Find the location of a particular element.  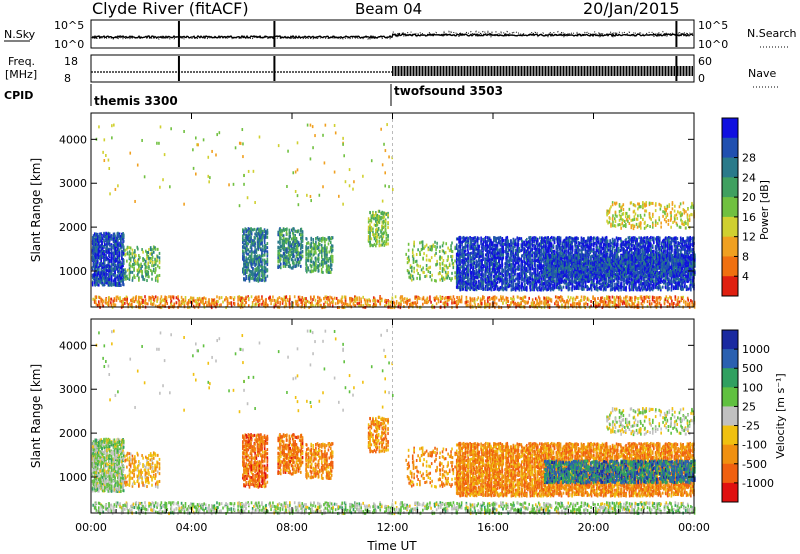

freq-tick-bottom: 8 is located at coordinates (67, 78).